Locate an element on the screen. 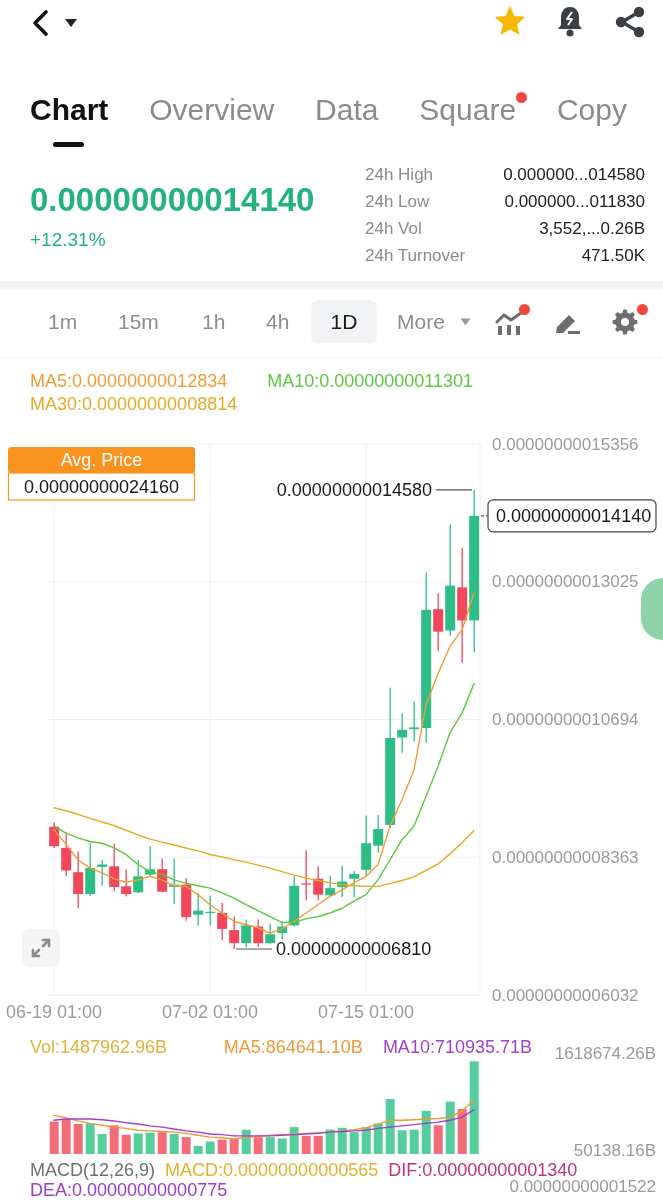  text: Overview is located at coordinates (212, 110).